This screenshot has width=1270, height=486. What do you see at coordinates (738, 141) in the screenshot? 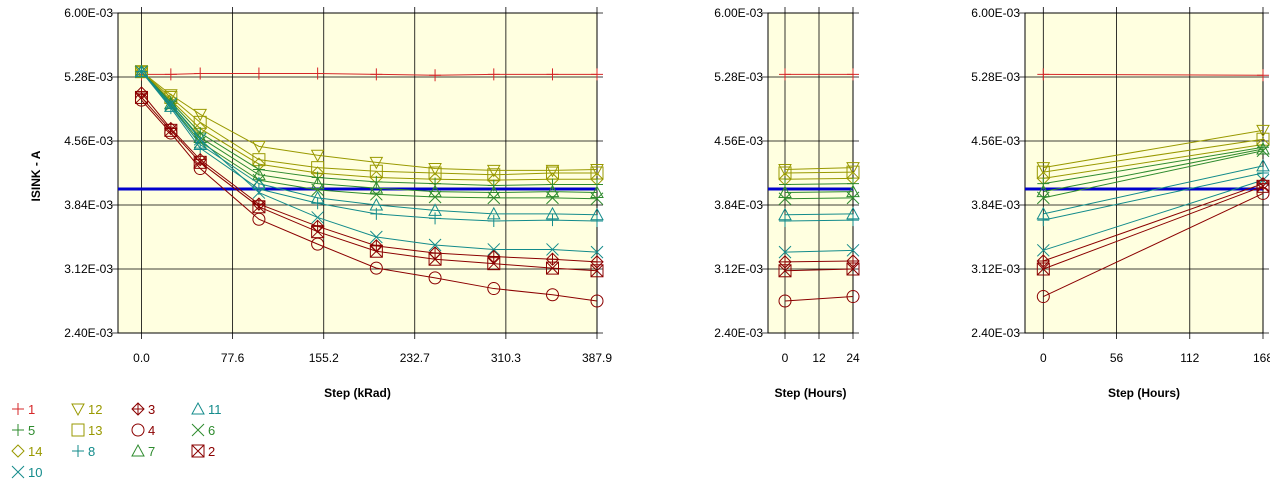
I see `y-tick-label: 4.56E-03` at bounding box center [738, 141].